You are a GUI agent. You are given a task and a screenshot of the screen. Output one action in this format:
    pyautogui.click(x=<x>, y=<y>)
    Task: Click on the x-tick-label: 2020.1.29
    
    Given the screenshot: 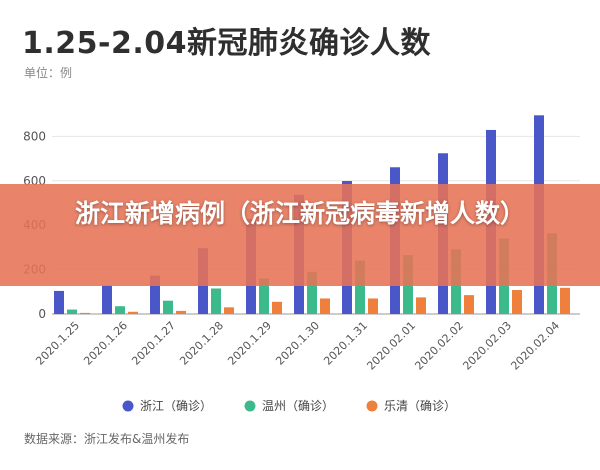 What is the action you would take?
    pyautogui.click(x=249, y=343)
    